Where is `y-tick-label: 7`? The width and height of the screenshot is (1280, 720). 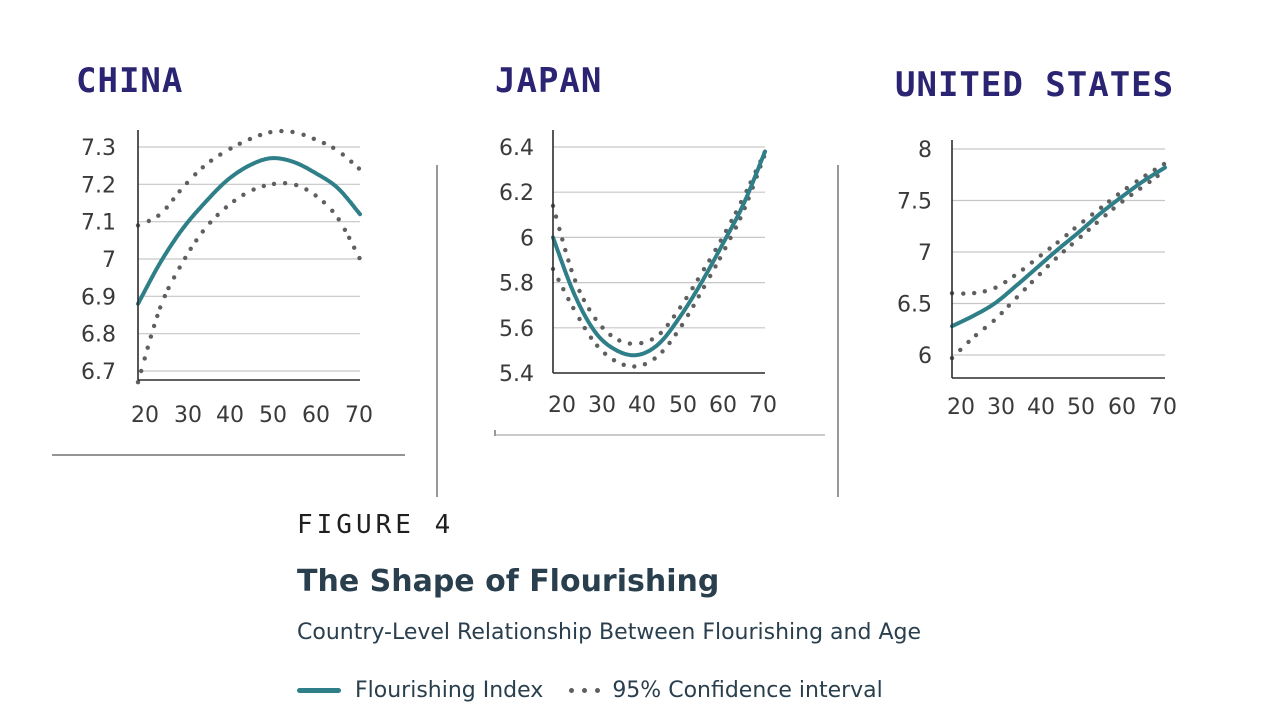 y-tick-label: 7 is located at coordinates (925, 253).